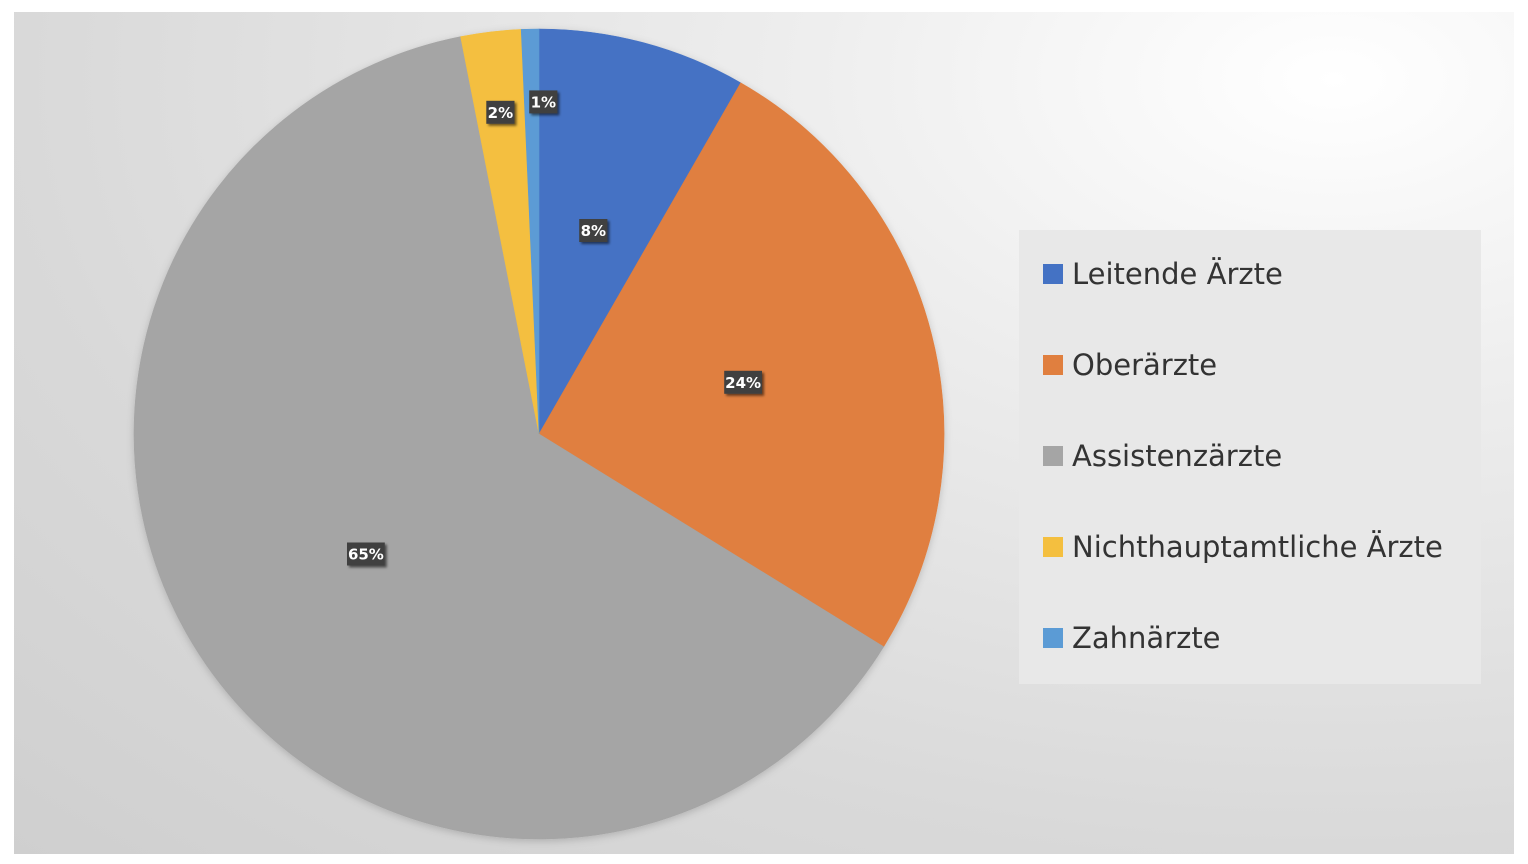 The height and width of the screenshot is (864, 1528). I want to click on legend-label: Leitende Ärzte, so click(1177, 274).